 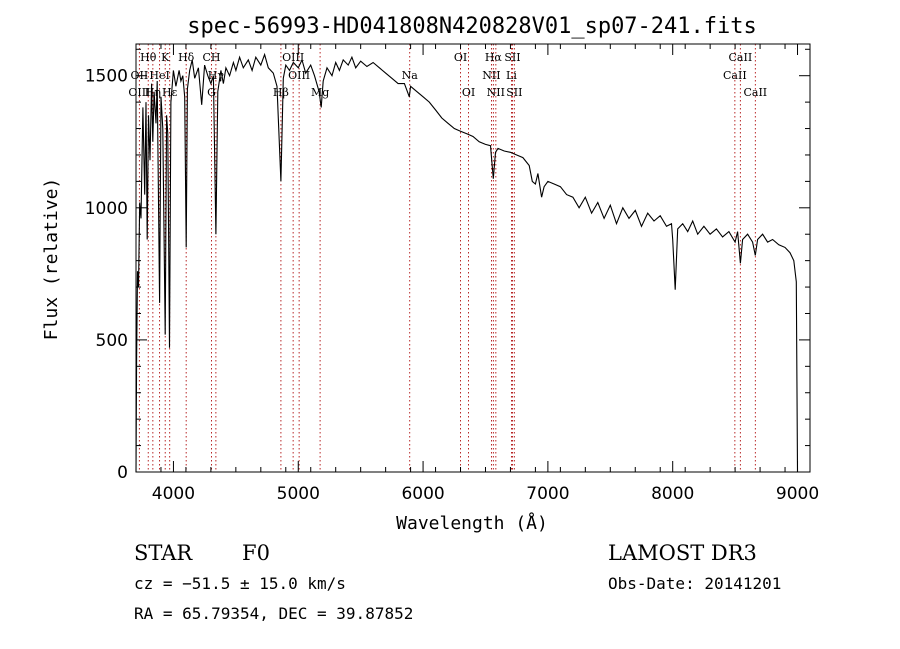 What do you see at coordinates (682, 553) in the screenshot?
I see `survey-name: LAMOST DR3` at bounding box center [682, 553].